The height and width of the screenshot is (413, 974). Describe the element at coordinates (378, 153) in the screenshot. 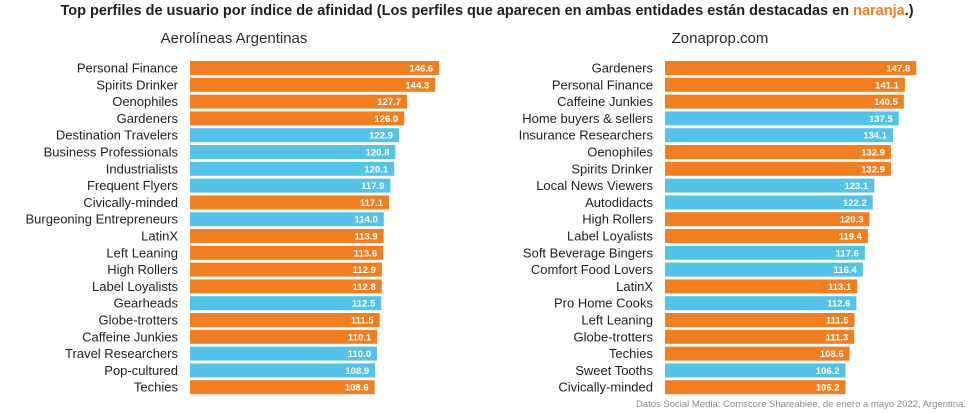

I see `aerolineas-value-label: 120.8` at that location.